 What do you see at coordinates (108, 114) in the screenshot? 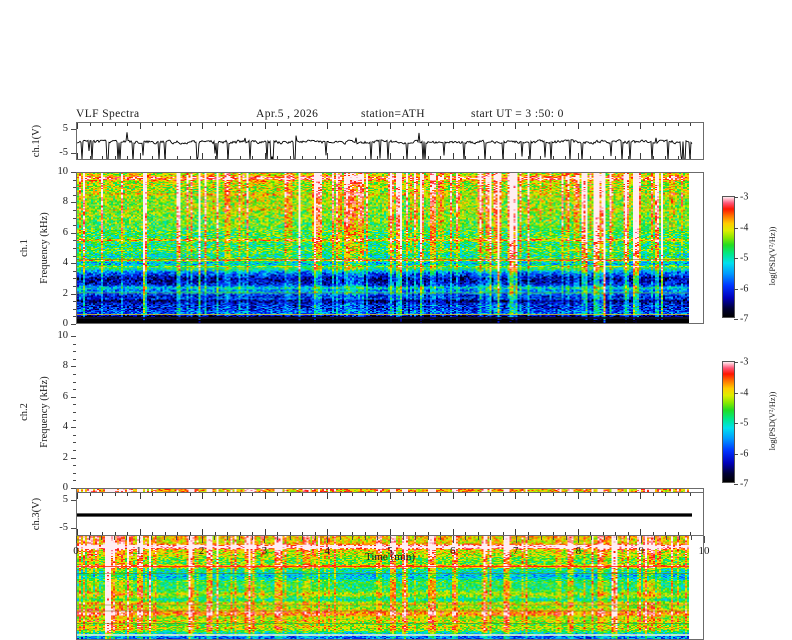
I see `title-main: VLF Spectra` at bounding box center [108, 114].